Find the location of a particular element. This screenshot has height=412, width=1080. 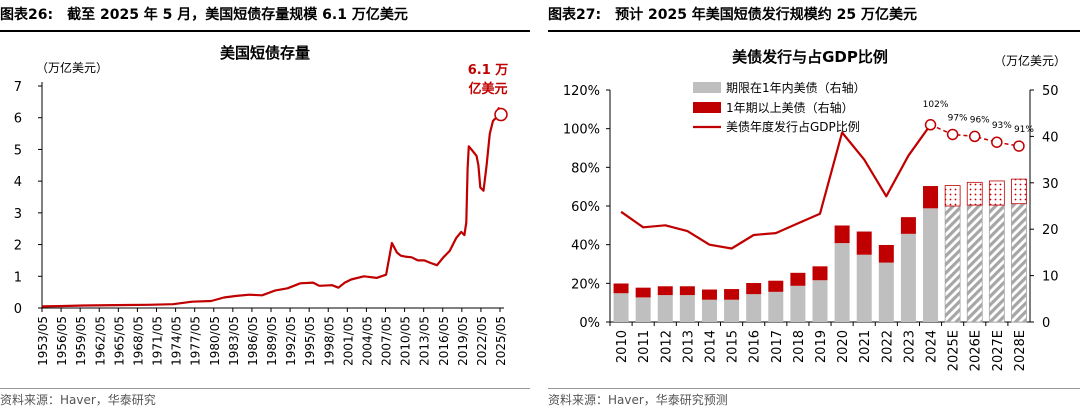

right-axis-tick-label: 0 is located at coordinates (1046, 323).